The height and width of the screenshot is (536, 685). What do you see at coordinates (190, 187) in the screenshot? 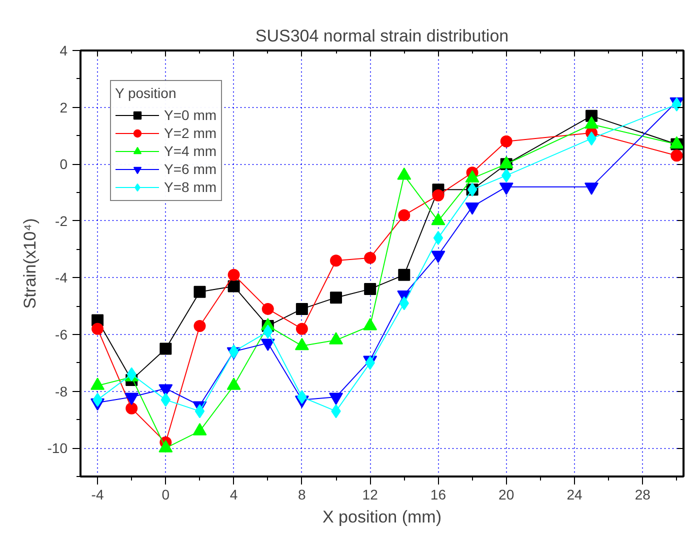
I see `legend-label: Y=8 mm` at bounding box center [190, 187].